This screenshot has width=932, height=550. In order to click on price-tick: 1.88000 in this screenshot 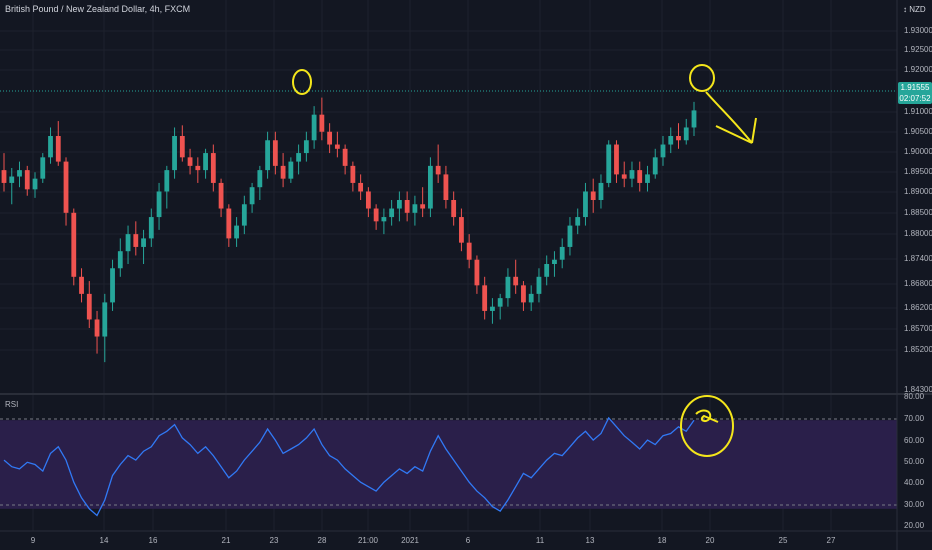, I will do `click(918, 233)`.